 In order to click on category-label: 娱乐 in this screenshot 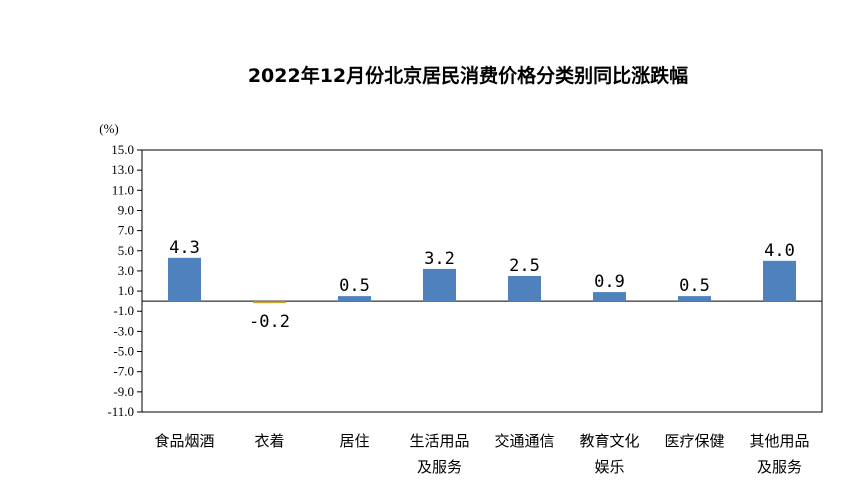, I will do `click(609, 467)`.